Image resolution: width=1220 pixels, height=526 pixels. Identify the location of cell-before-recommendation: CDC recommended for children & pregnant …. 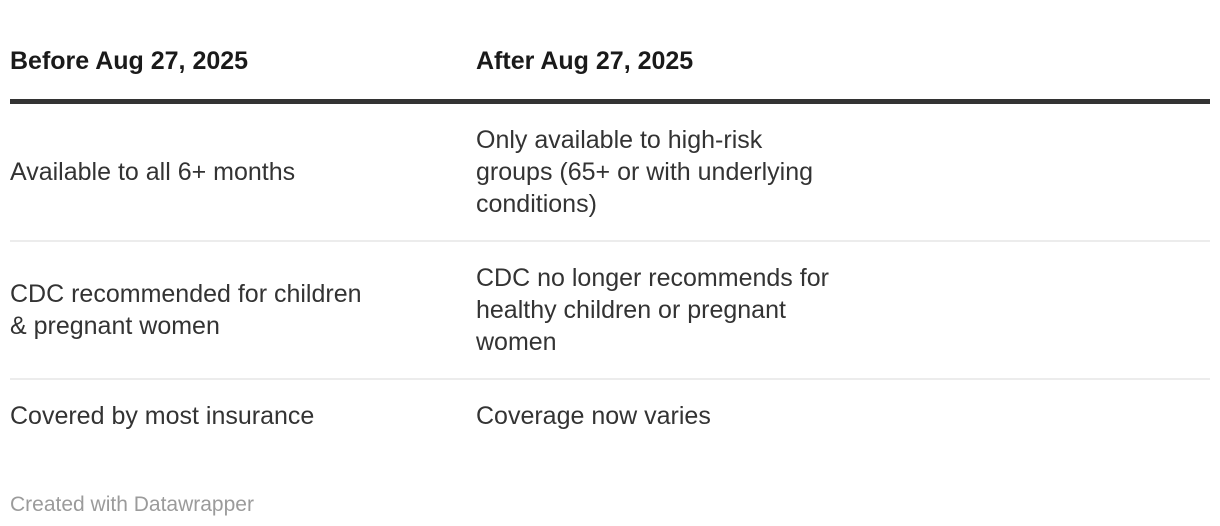
(243, 310).